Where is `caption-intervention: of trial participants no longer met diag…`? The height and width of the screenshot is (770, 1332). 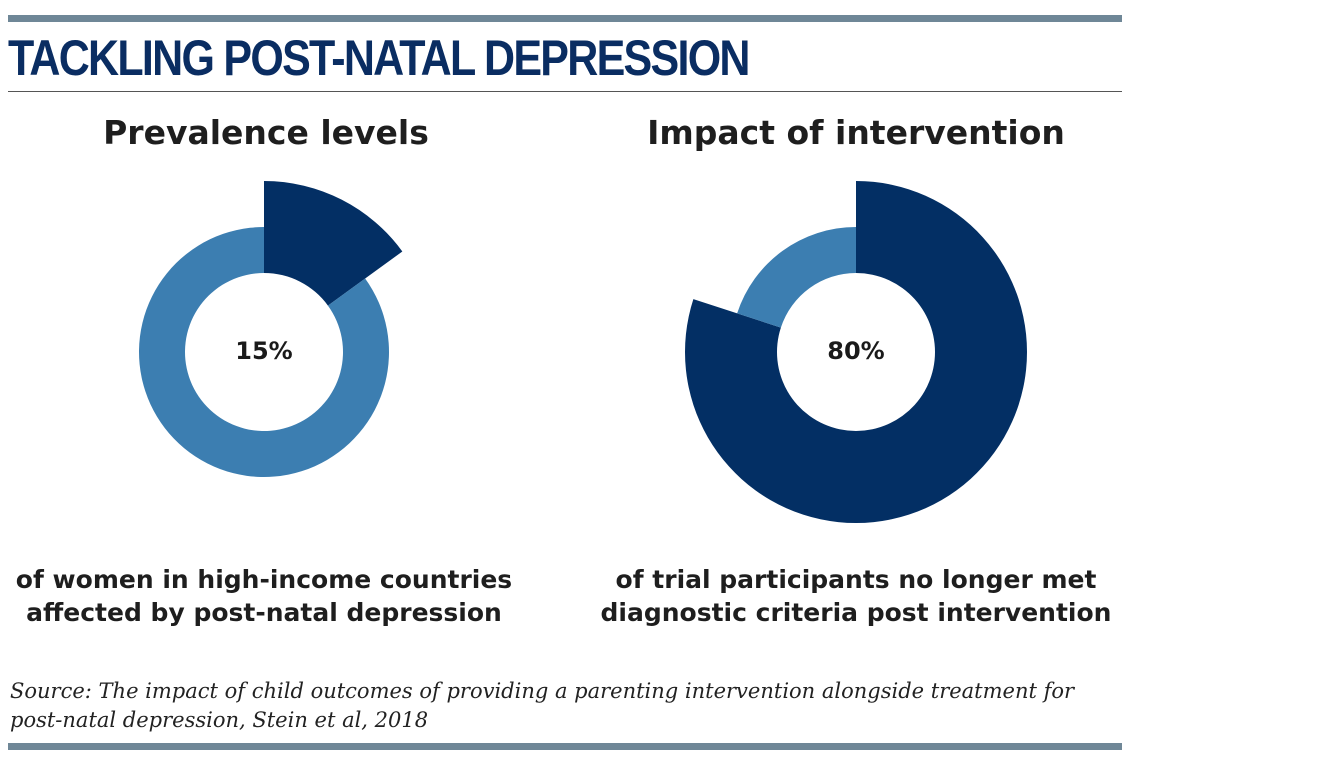
caption-intervention: of trial participants no longer met diag… is located at coordinates (856, 596).